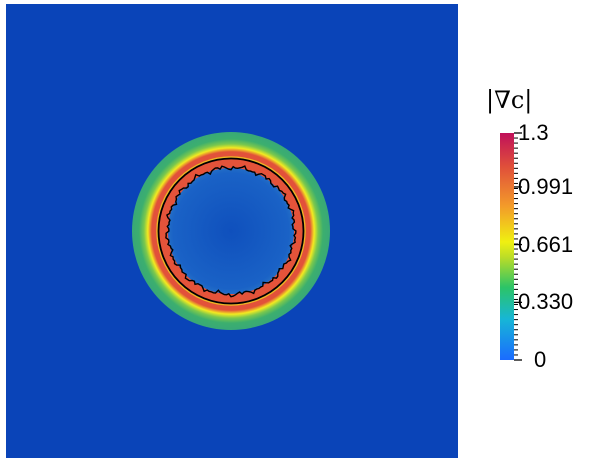 The height and width of the screenshot is (462, 598). Describe the element at coordinates (546, 244) in the screenshot. I see `colorbar-tick-label: 0.661` at that location.